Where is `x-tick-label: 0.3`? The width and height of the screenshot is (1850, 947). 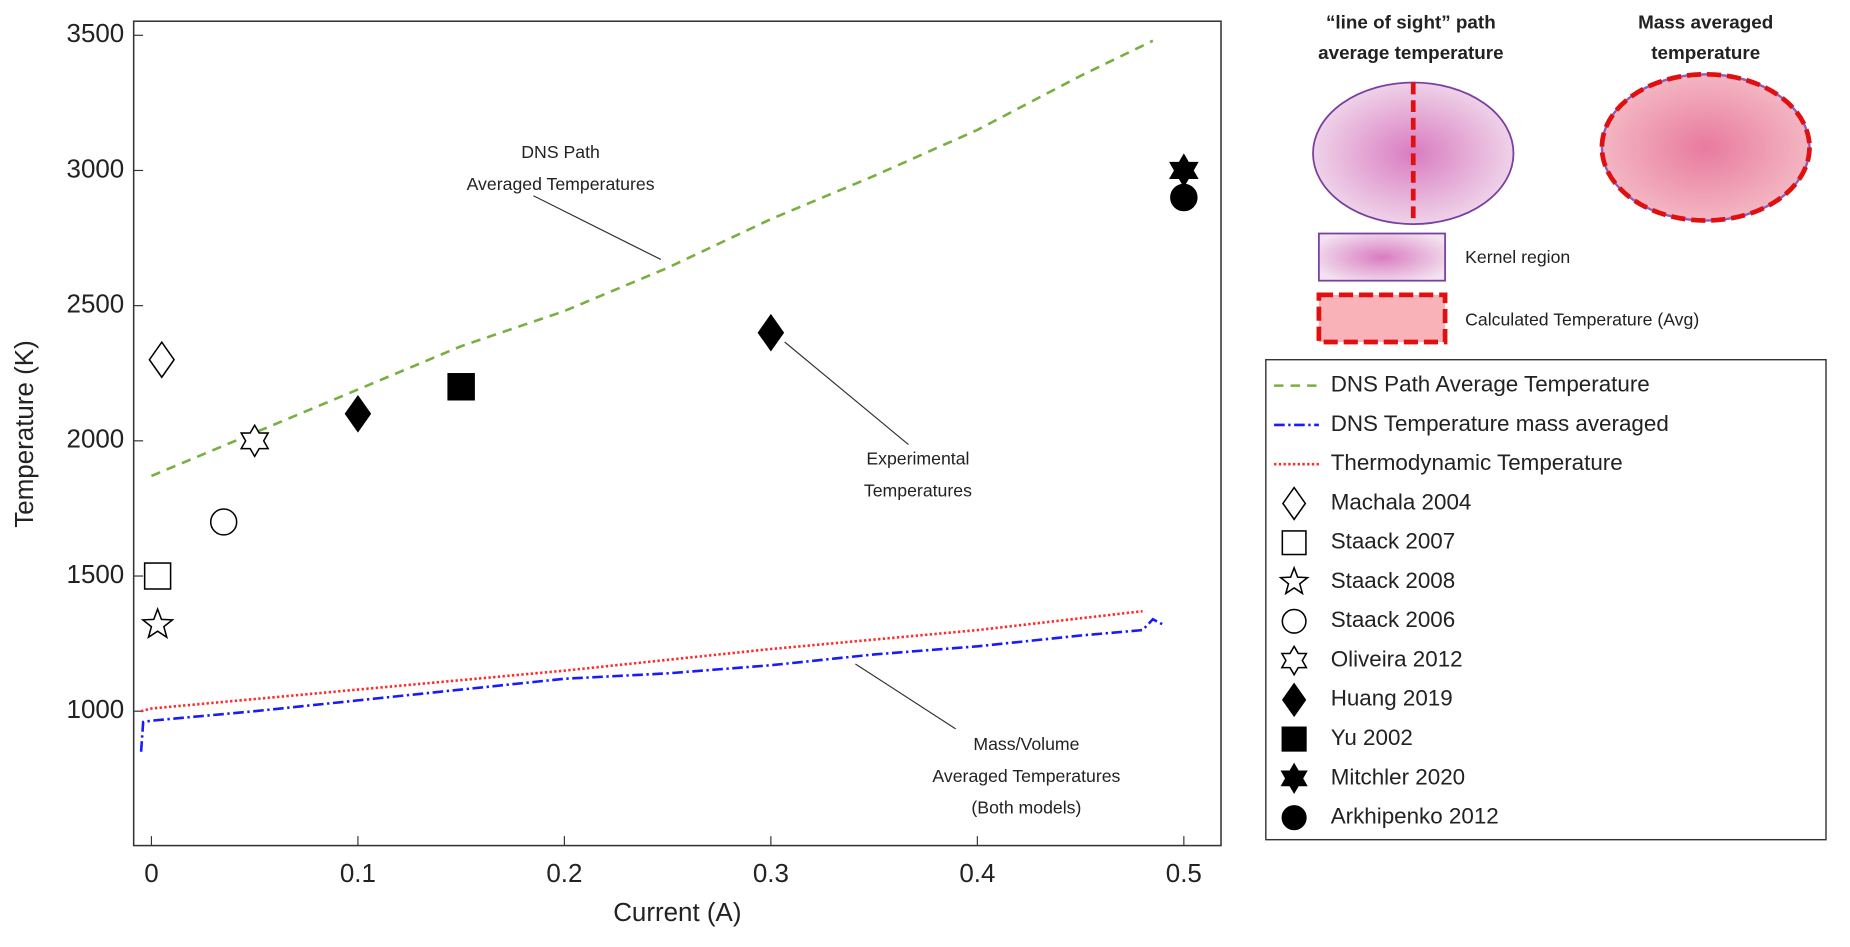 x-tick-label: 0.3 is located at coordinates (771, 874).